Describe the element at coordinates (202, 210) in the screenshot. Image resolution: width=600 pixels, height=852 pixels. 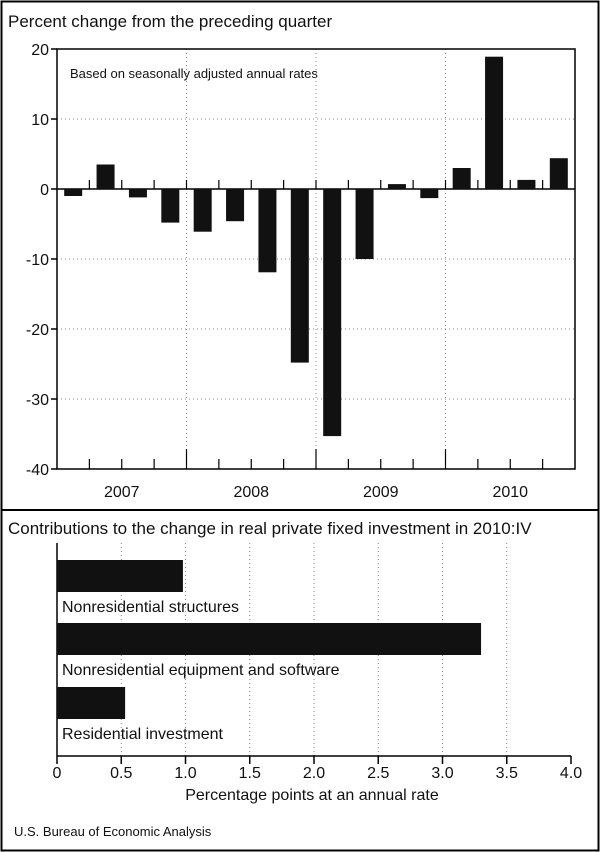
I see `bar-2008-qI` at that location.